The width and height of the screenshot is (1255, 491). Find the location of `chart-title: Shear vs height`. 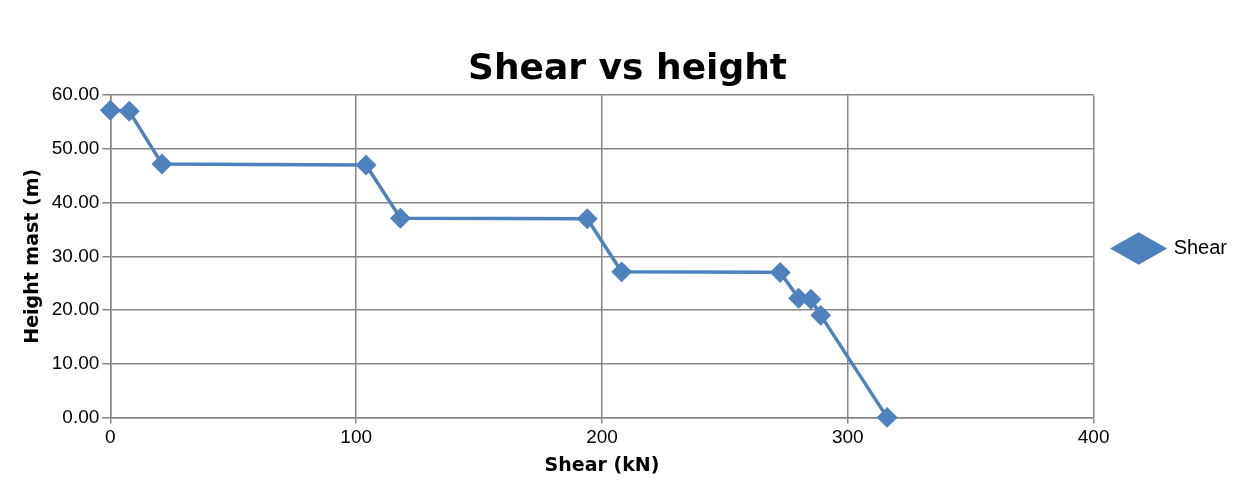

chart-title: Shear vs height is located at coordinates (627, 66).